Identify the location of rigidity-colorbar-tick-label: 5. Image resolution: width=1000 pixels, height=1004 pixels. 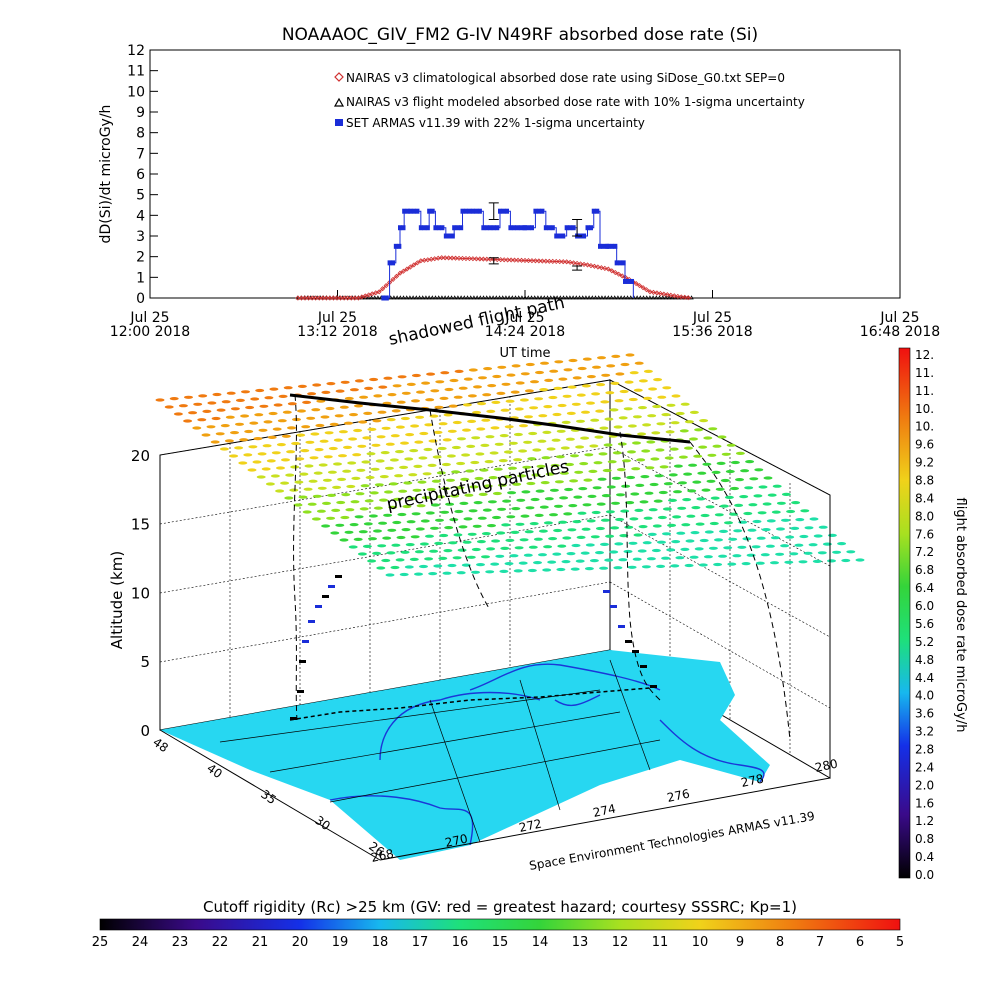
(900, 942).